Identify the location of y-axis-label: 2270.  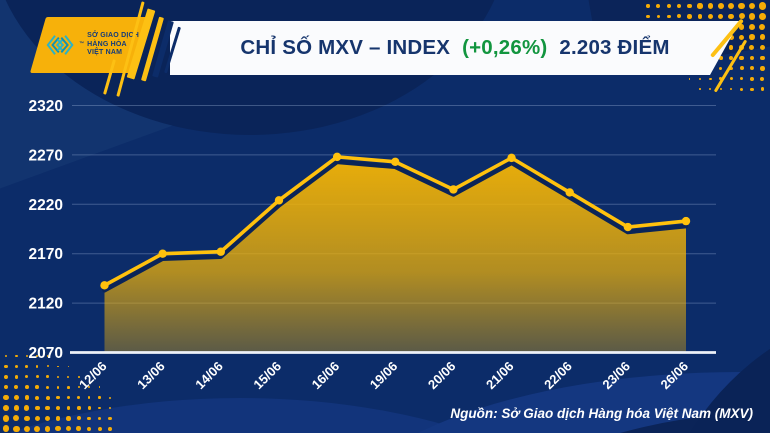
(46, 155).